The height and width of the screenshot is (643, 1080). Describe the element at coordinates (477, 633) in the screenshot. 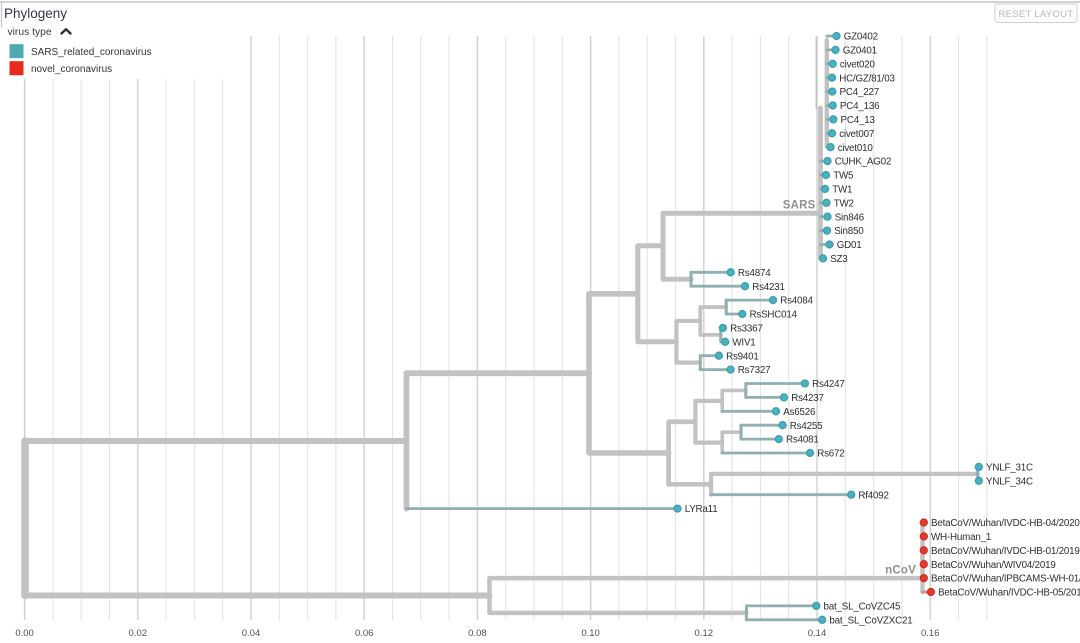

I see `svg-text: 0.08` at that location.